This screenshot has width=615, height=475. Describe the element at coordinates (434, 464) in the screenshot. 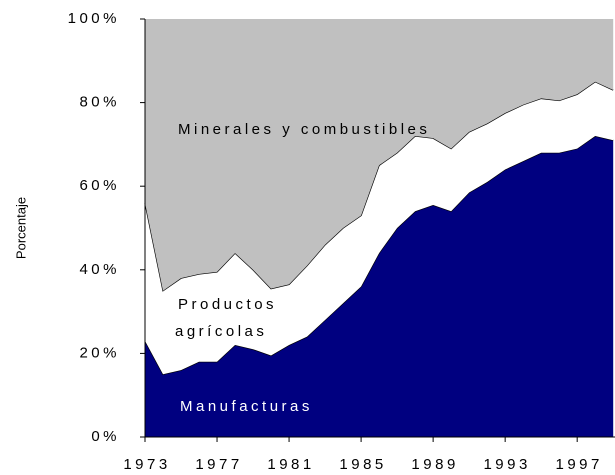

I see `x-tick-label: 1989` at that location.